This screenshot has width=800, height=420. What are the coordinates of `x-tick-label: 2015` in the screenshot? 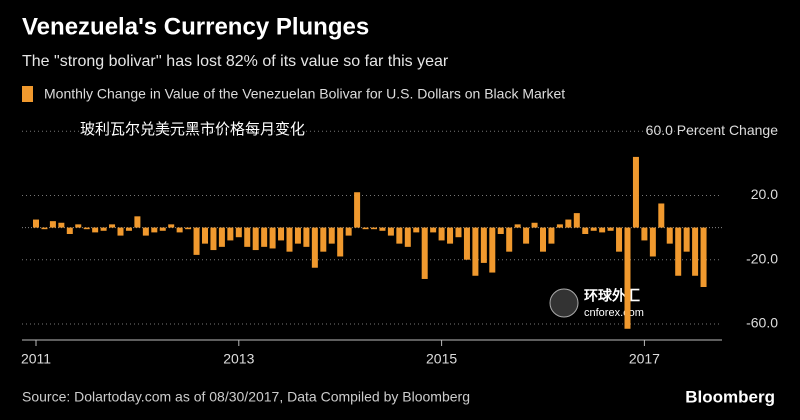 It's located at (441, 359).